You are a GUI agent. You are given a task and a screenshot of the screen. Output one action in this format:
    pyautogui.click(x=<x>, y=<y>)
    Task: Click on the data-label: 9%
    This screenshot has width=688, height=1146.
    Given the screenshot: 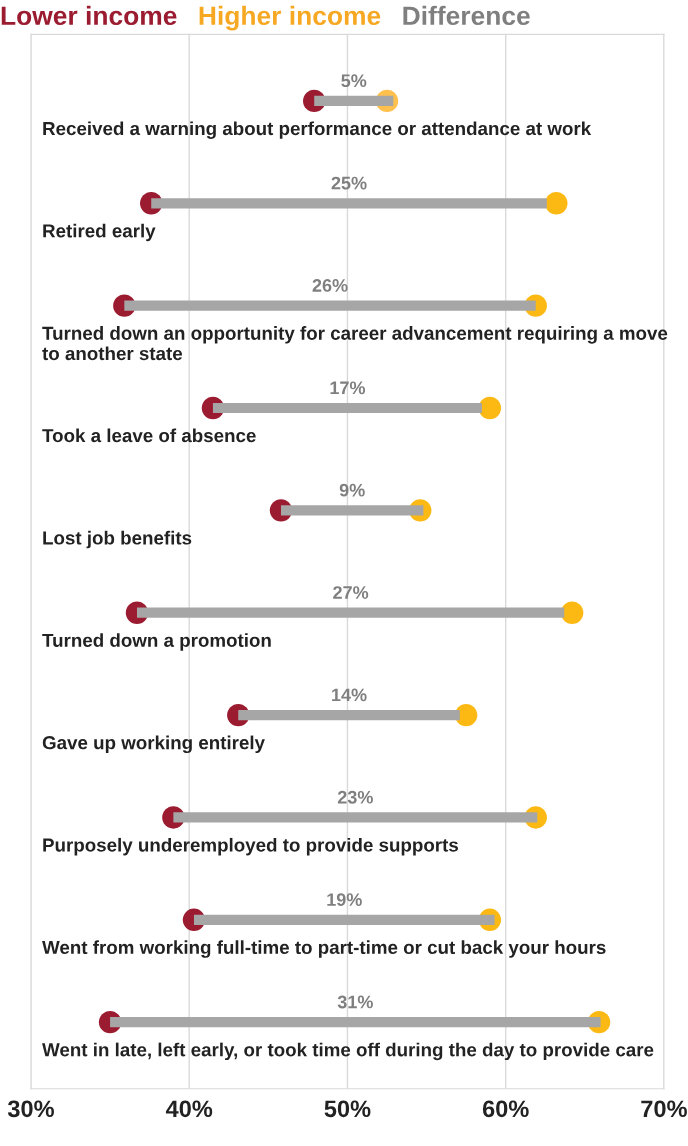 What is the action you would take?
    pyautogui.click(x=352, y=490)
    